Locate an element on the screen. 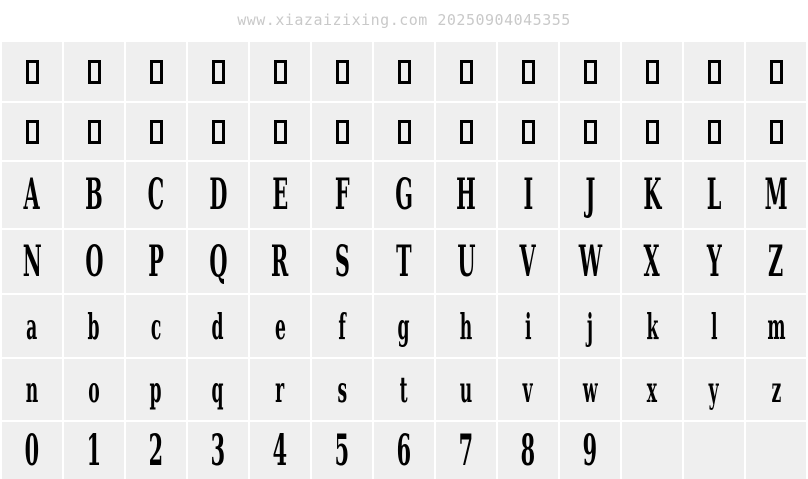  glyph-cell-t: t is located at coordinates (404, 389).